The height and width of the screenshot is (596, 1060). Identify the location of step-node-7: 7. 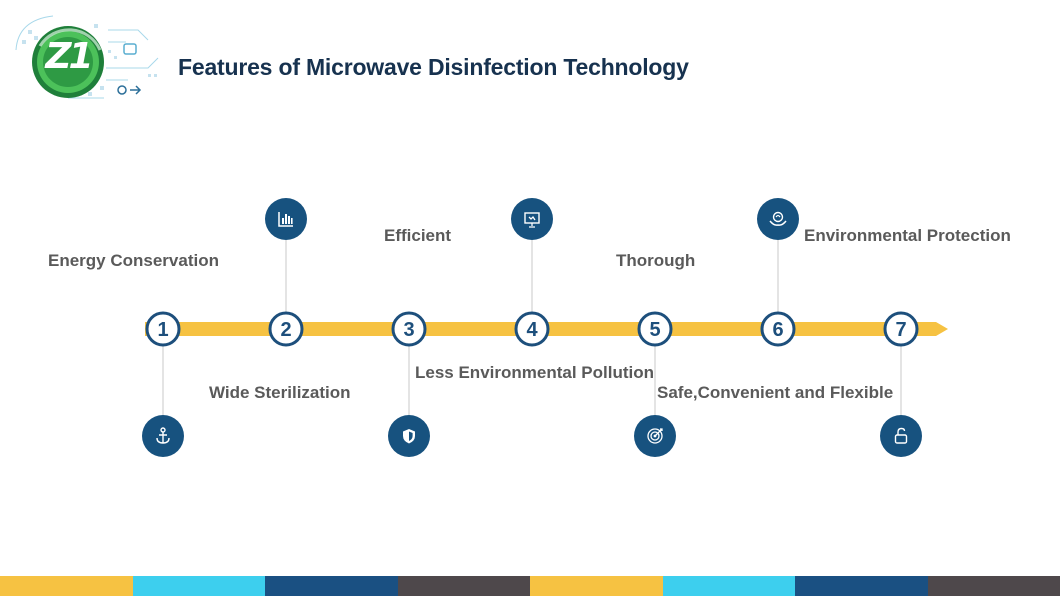
(901, 329).